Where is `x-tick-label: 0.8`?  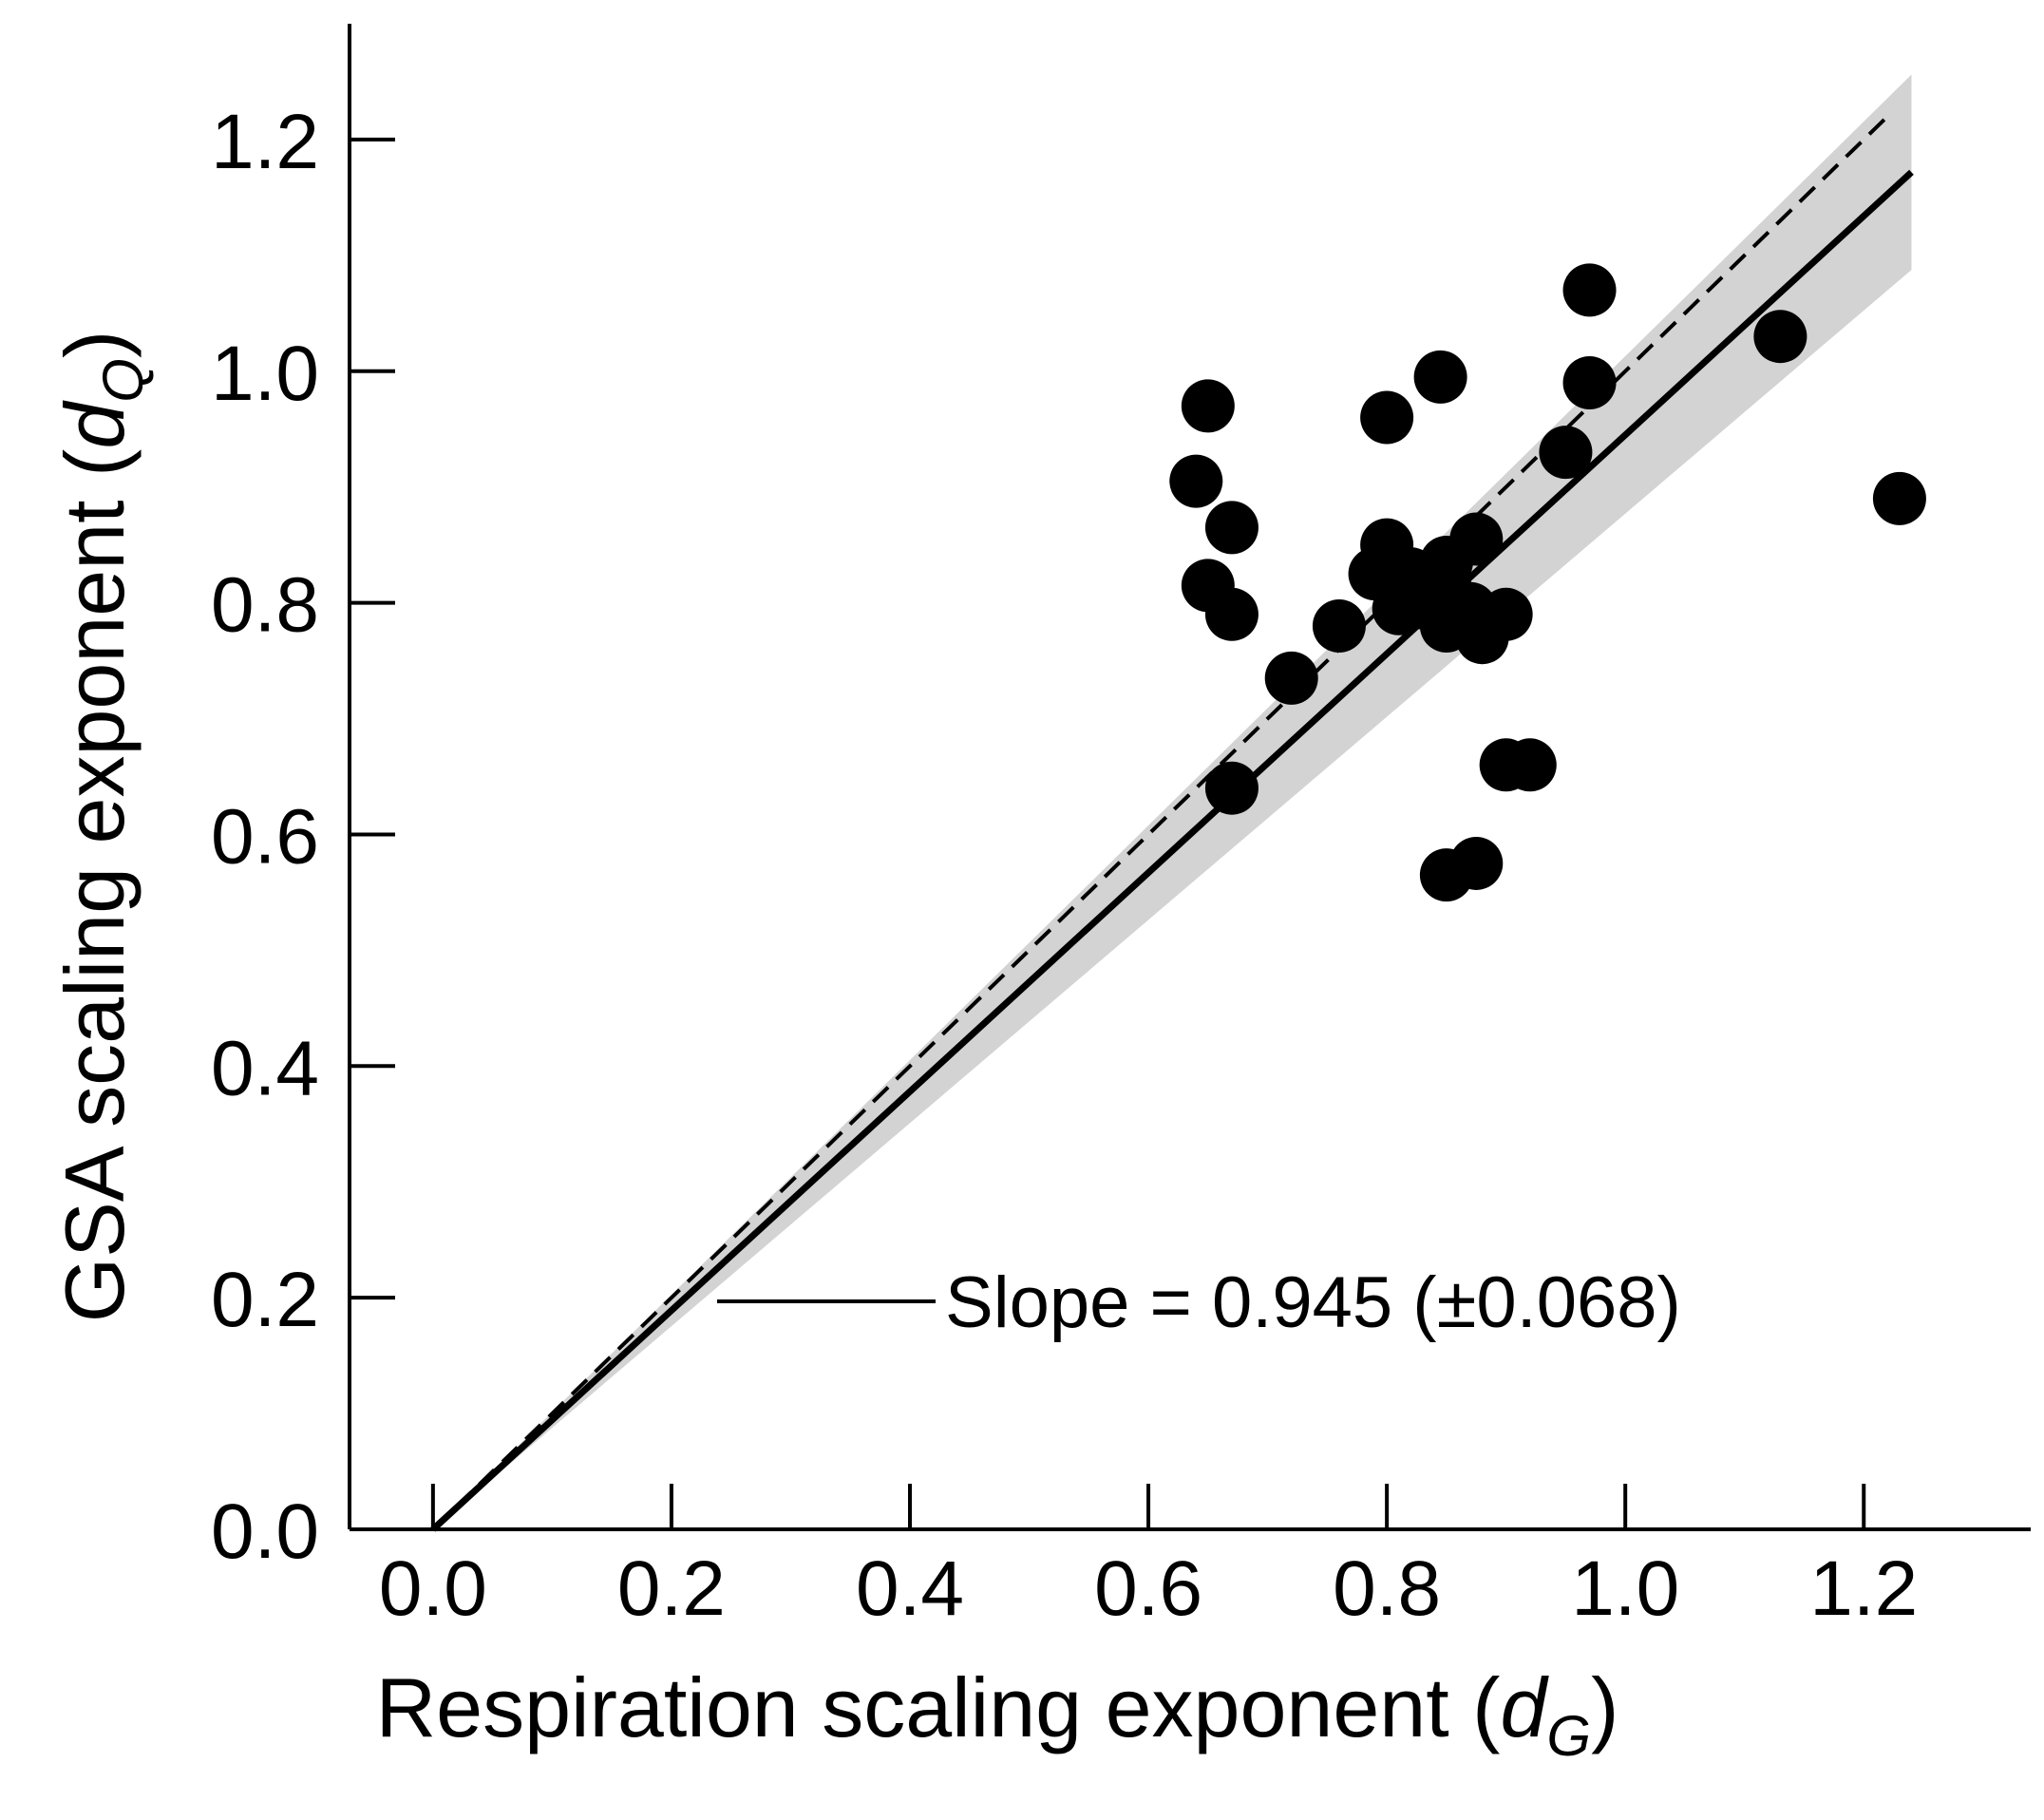
x-tick-label: 0.8 is located at coordinates (1387, 1588).